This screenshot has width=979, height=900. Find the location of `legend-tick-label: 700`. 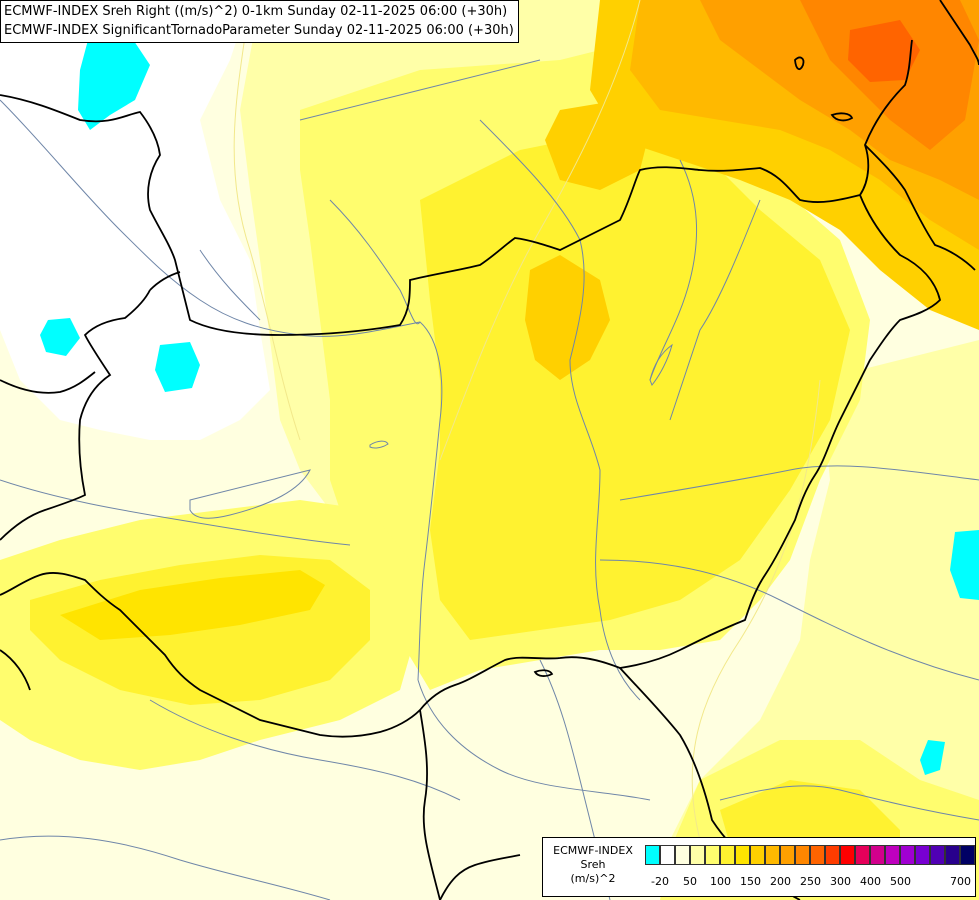

legend-tick-label: 700 is located at coordinates (960, 881).